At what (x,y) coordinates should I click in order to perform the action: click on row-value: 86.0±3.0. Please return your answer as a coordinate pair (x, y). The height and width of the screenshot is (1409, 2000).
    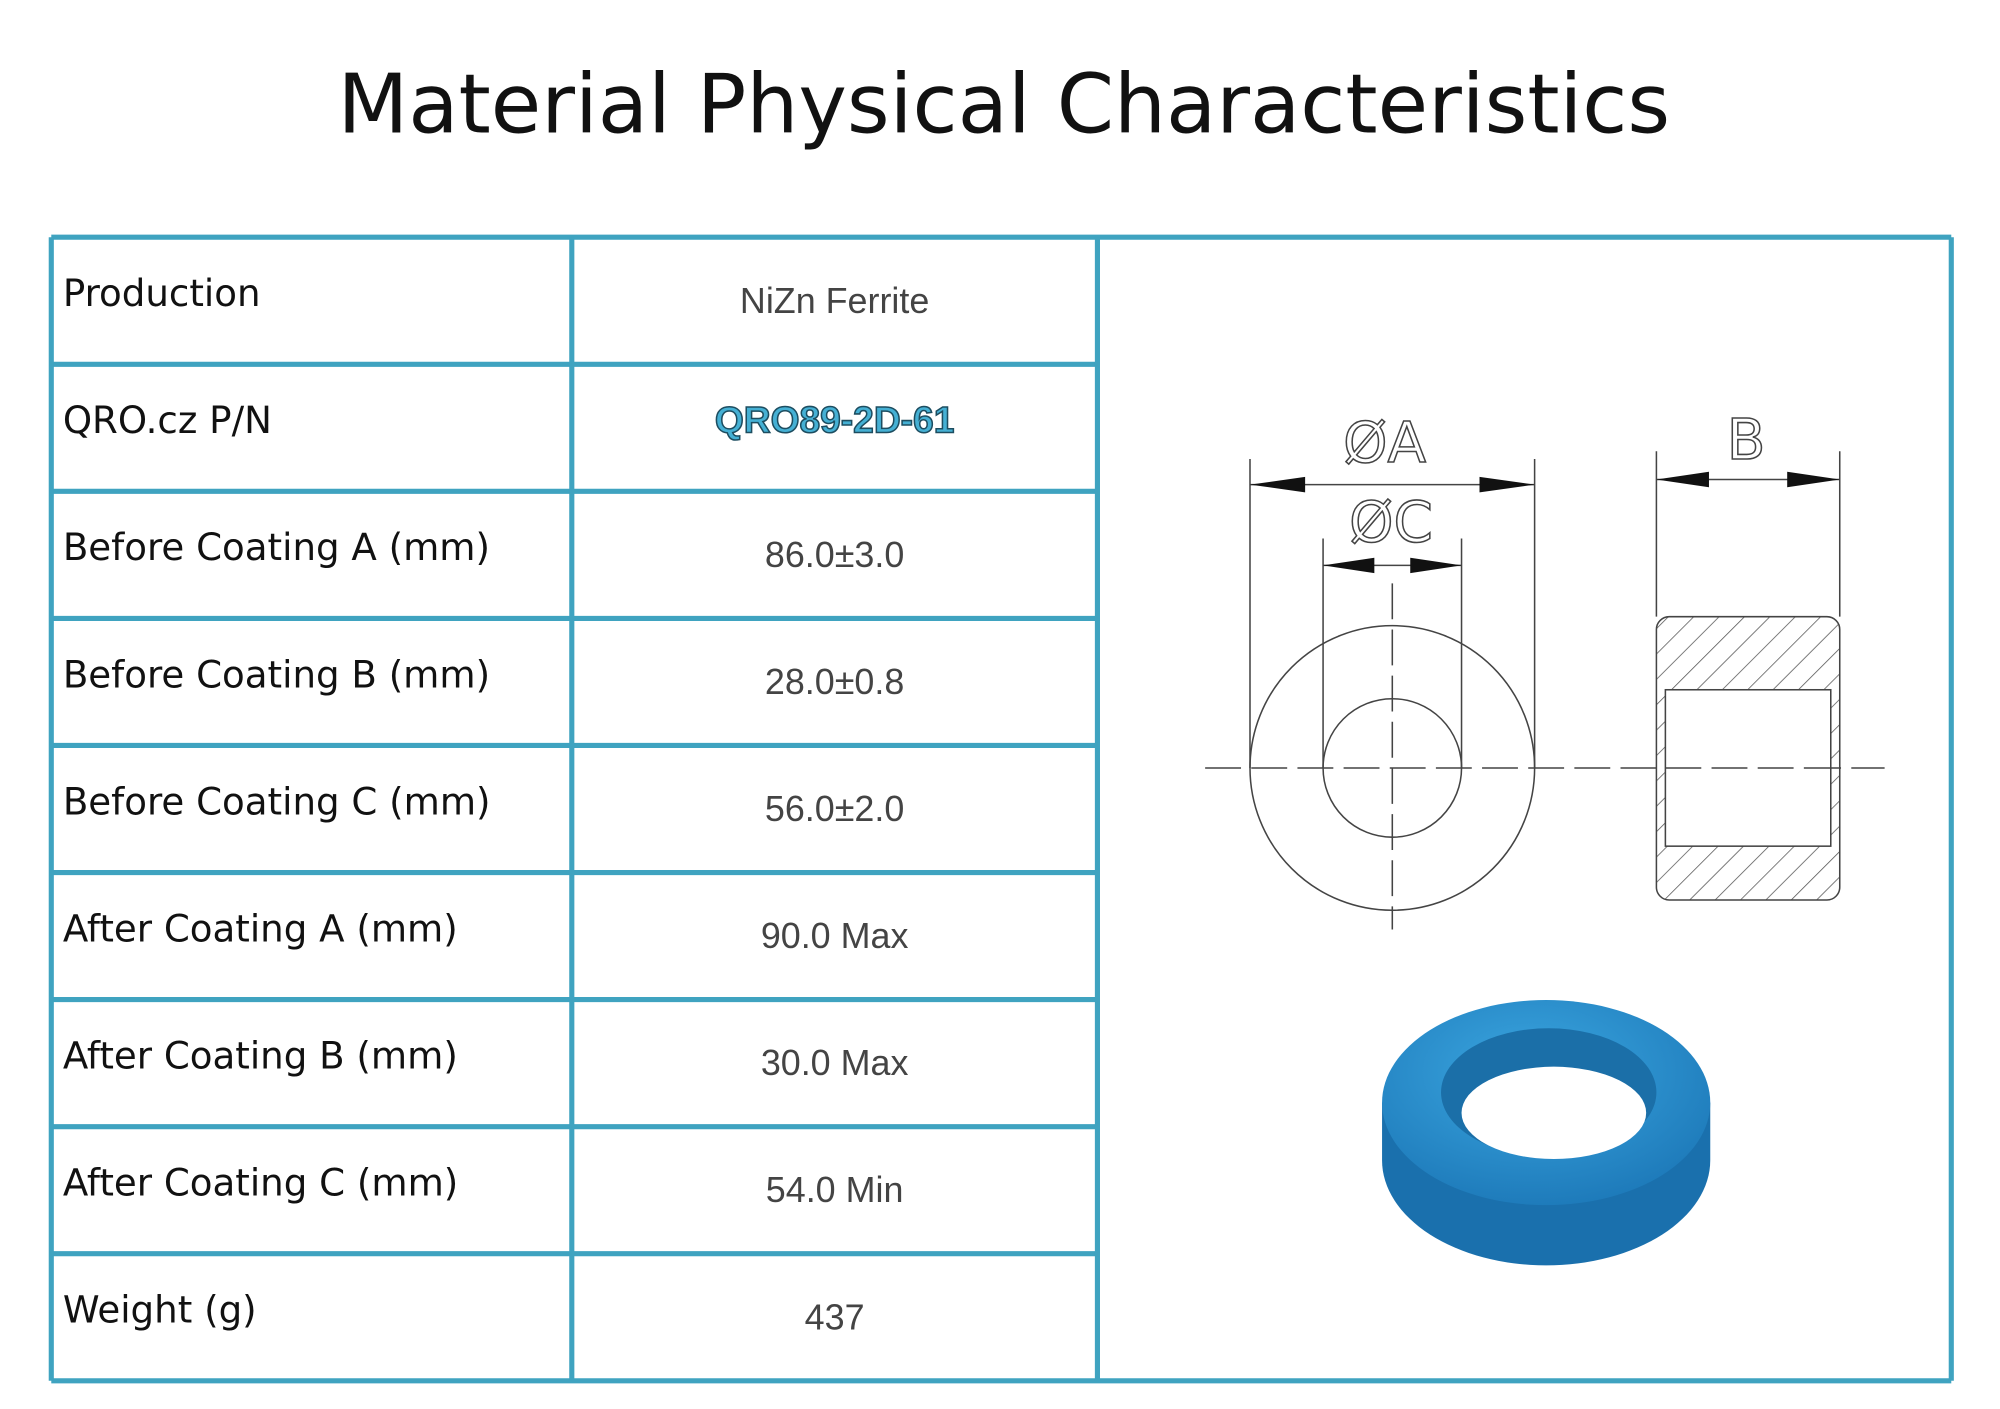
    Looking at the image, I should click on (834, 555).